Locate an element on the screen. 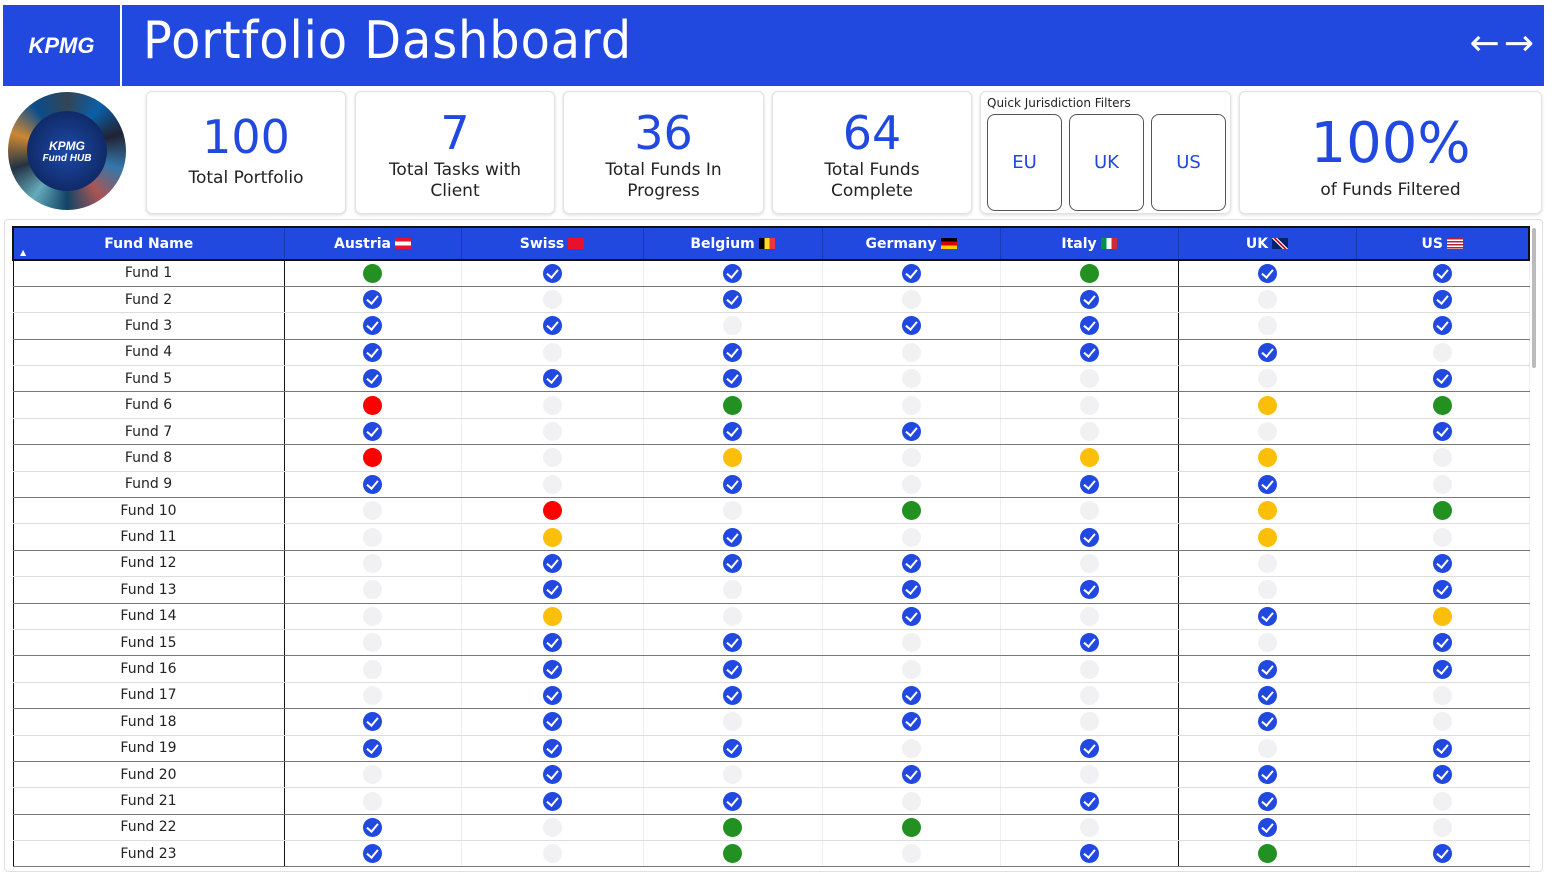  column-header-uk: UK is located at coordinates (1267, 243).